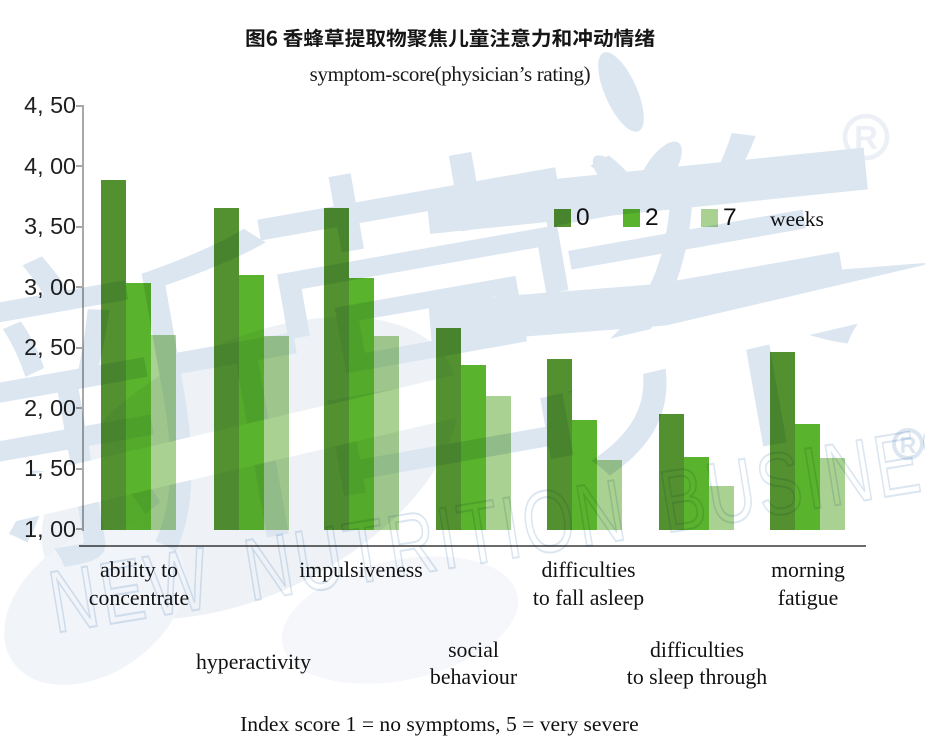  What do you see at coordinates (866, 137) in the screenshot?
I see `svg-text: R` at bounding box center [866, 137].